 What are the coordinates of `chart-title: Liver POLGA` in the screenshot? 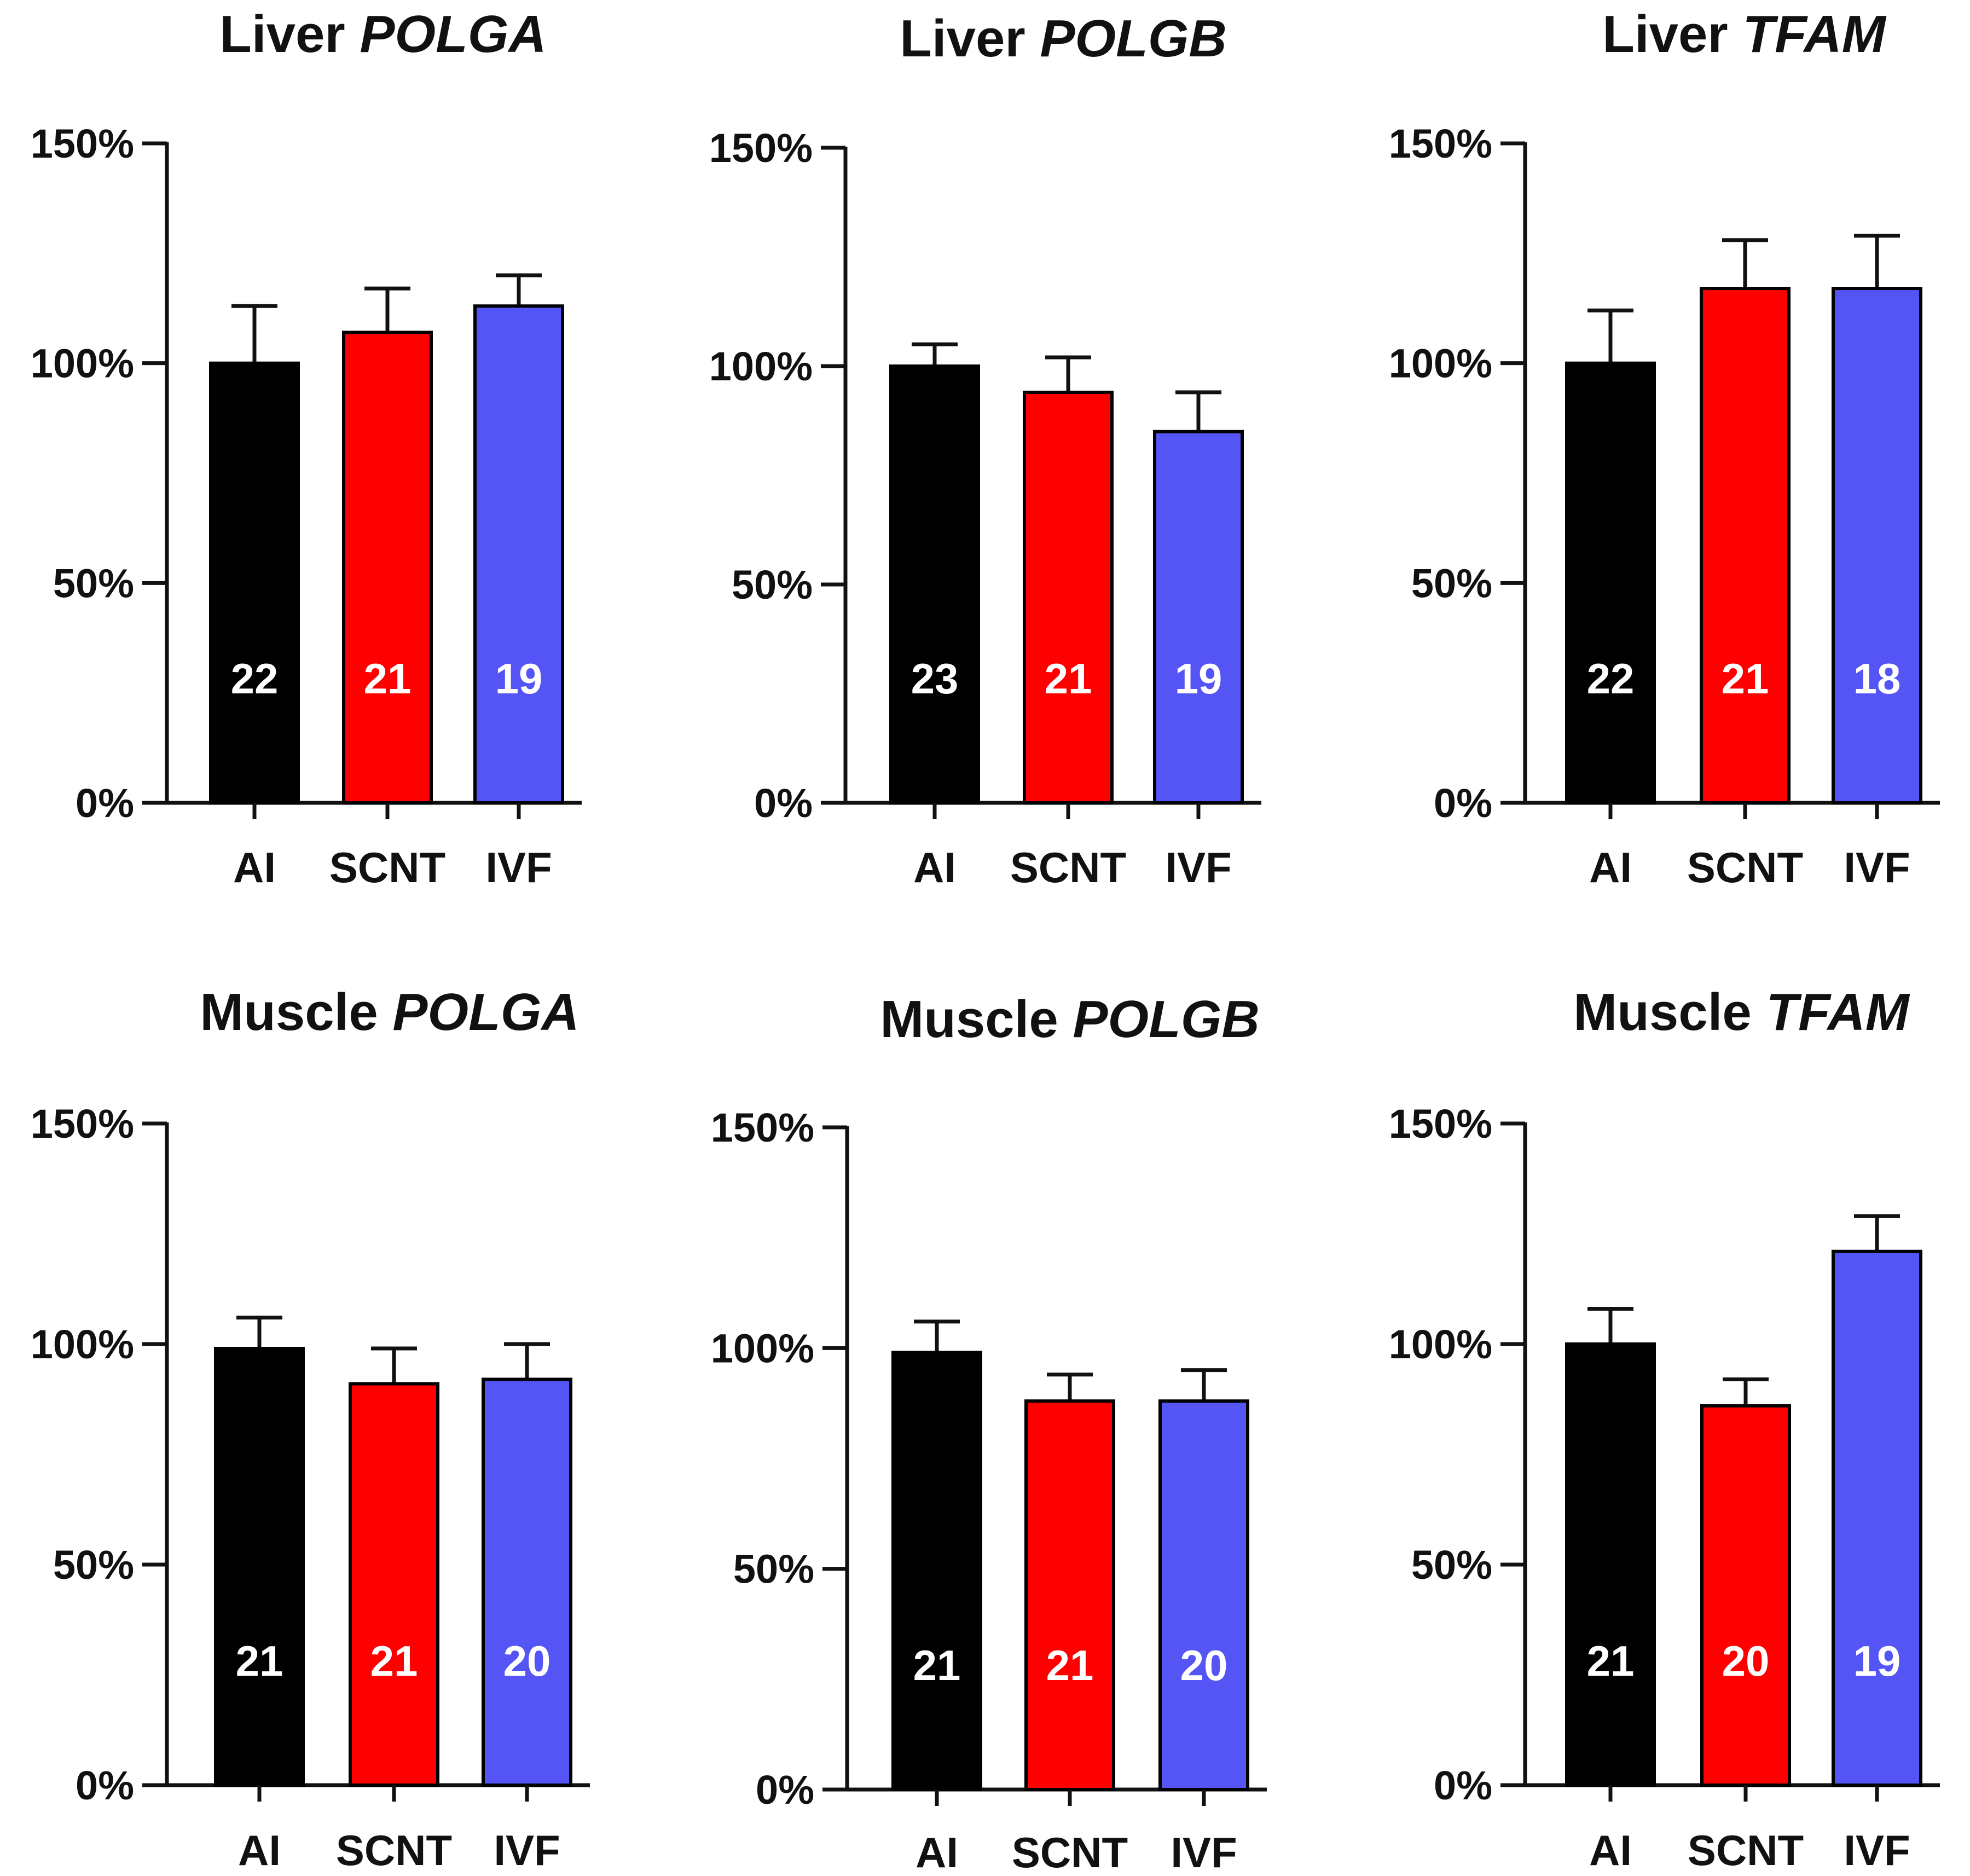 It's located at (382, 34).